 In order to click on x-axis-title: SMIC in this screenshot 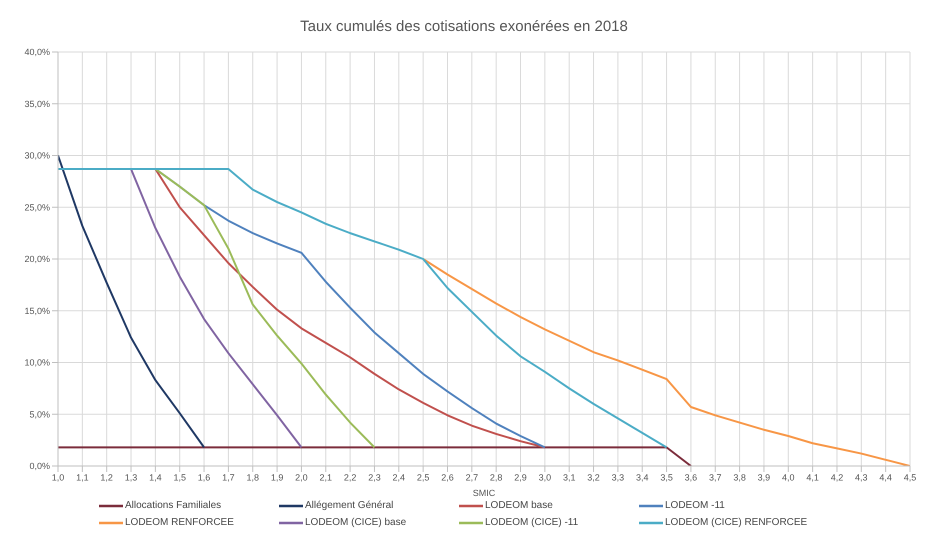, I will do `click(484, 493)`.